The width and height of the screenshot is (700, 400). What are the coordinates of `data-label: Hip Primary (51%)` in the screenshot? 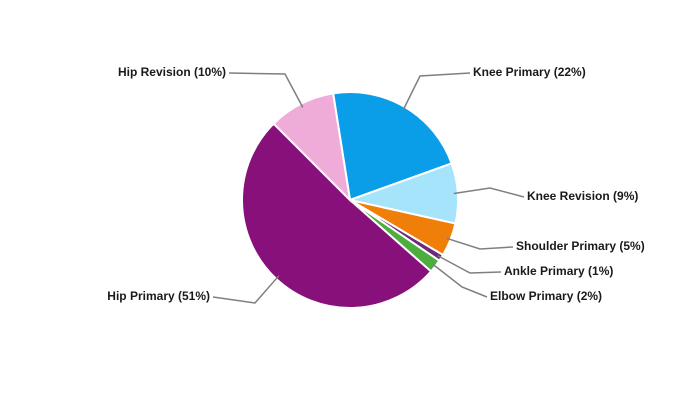 It's located at (158, 296).